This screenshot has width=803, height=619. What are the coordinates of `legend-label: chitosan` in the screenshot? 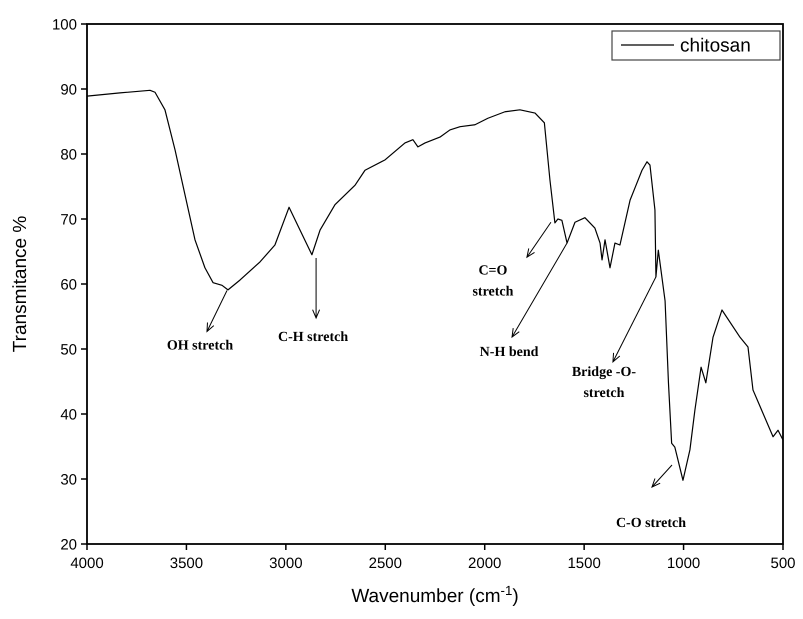 It's located at (715, 46).